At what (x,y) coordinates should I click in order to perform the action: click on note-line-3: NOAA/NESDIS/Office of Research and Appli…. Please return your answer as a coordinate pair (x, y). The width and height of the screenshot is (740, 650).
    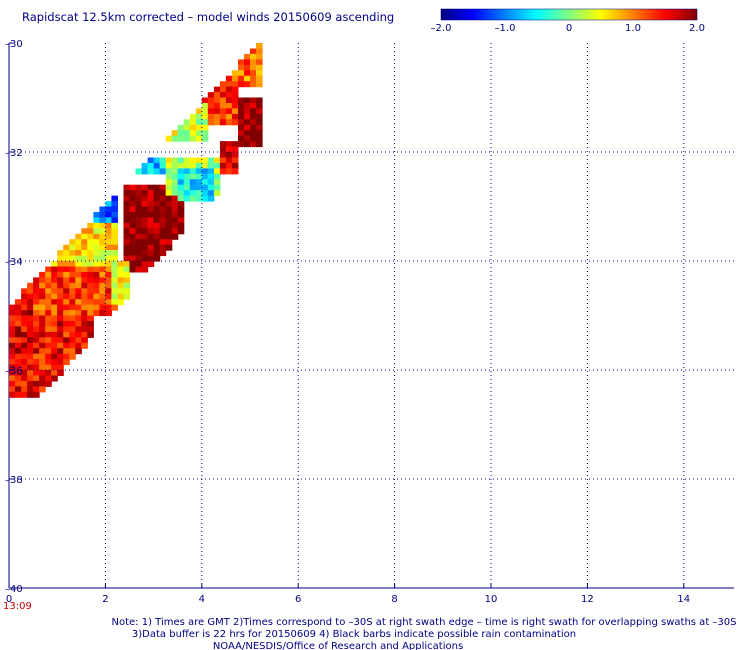
    Looking at the image, I should click on (338, 645).